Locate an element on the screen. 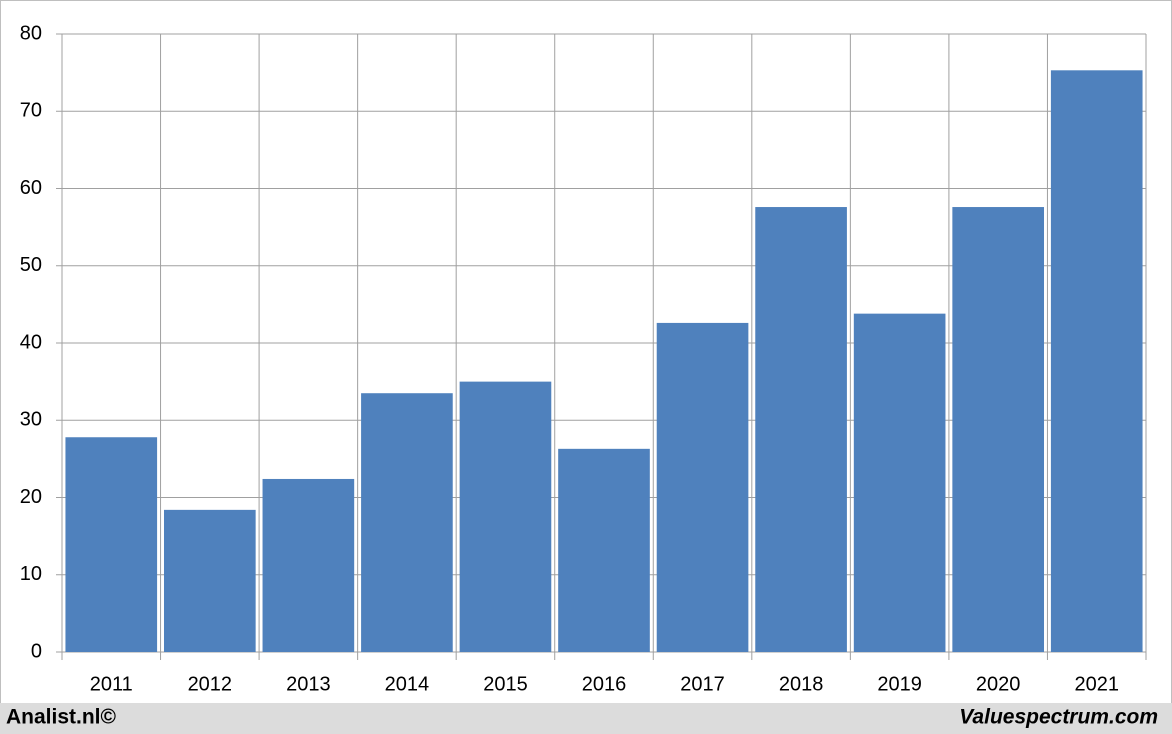 This screenshot has width=1172, height=734. y-tick-label: 80 is located at coordinates (31, 33).